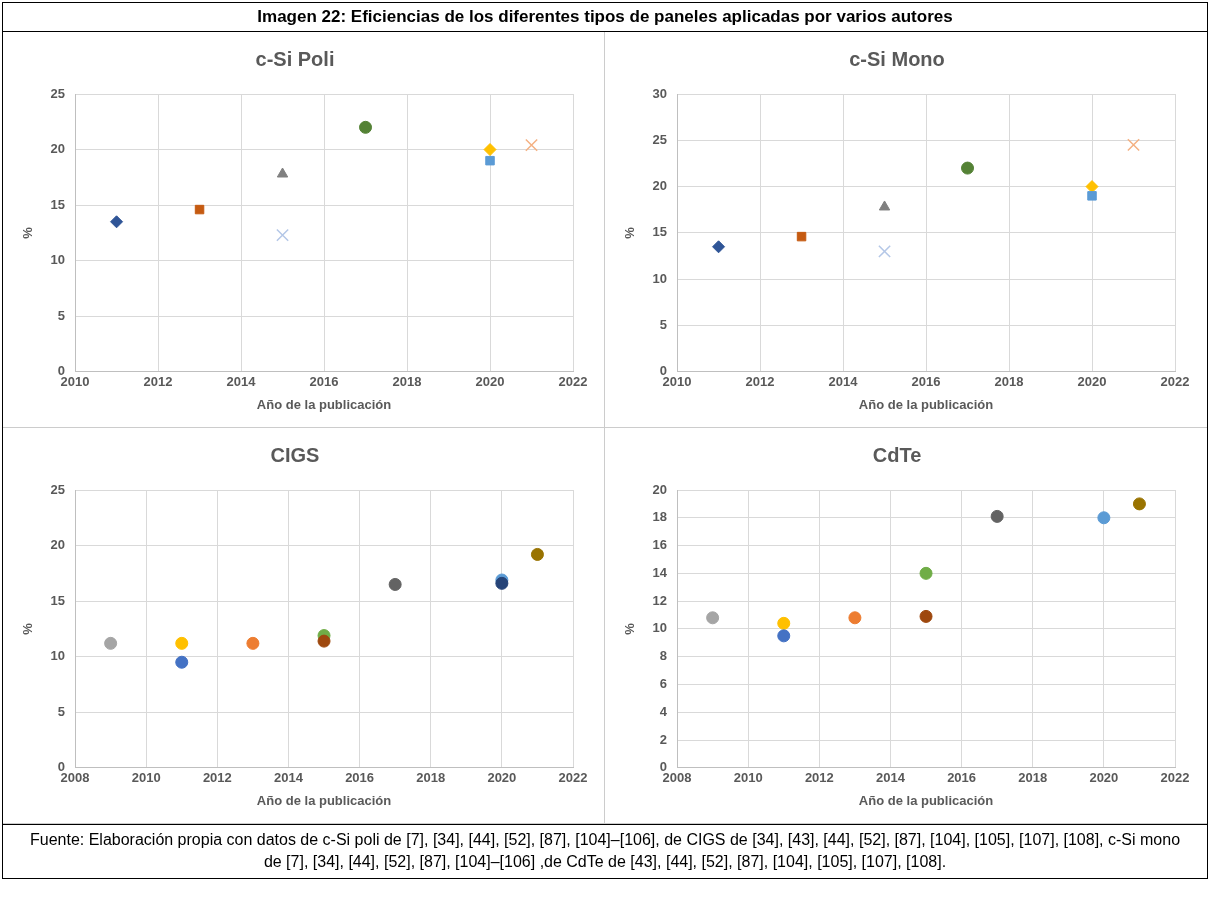 The image size is (1210, 915). Describe the element at coordinates (897, 454) in the screenshot. I see `chart-title: CdTe` at that location.